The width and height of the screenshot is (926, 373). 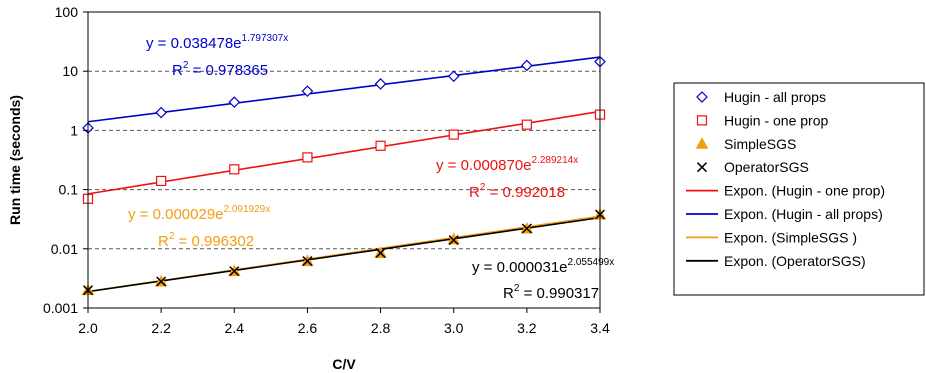 I want to click on x-tick-label: 3.0, so click(x=454, y=328).